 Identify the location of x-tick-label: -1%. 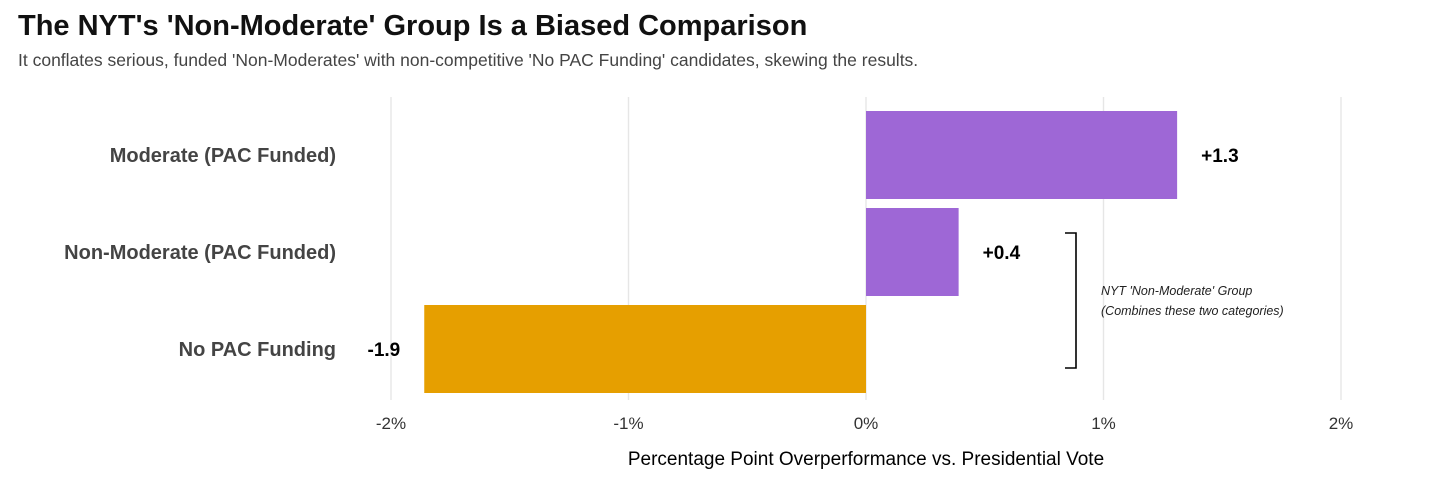
(628, 423).